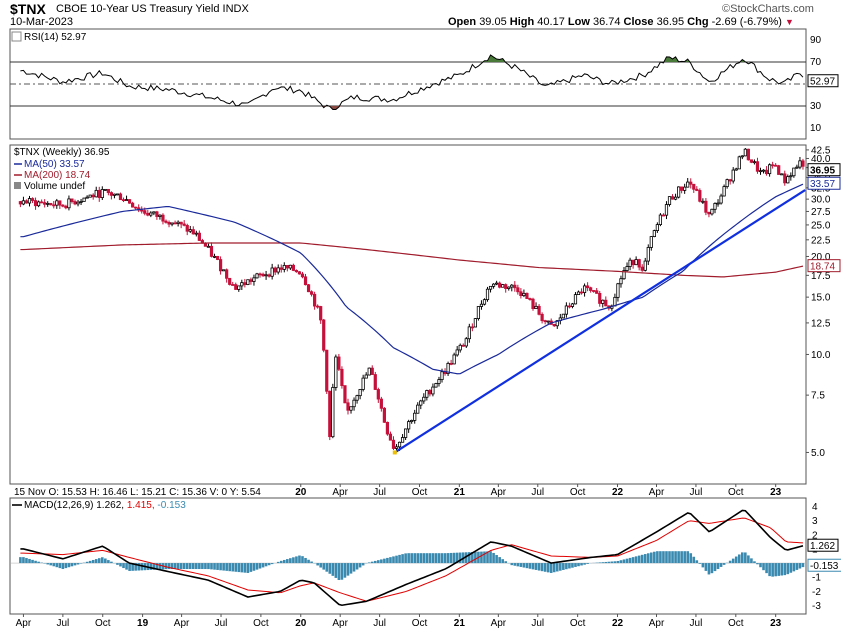 This screenshot has width=841, height=633. I want to click on price-x-label: Jul, so click(537, 492).